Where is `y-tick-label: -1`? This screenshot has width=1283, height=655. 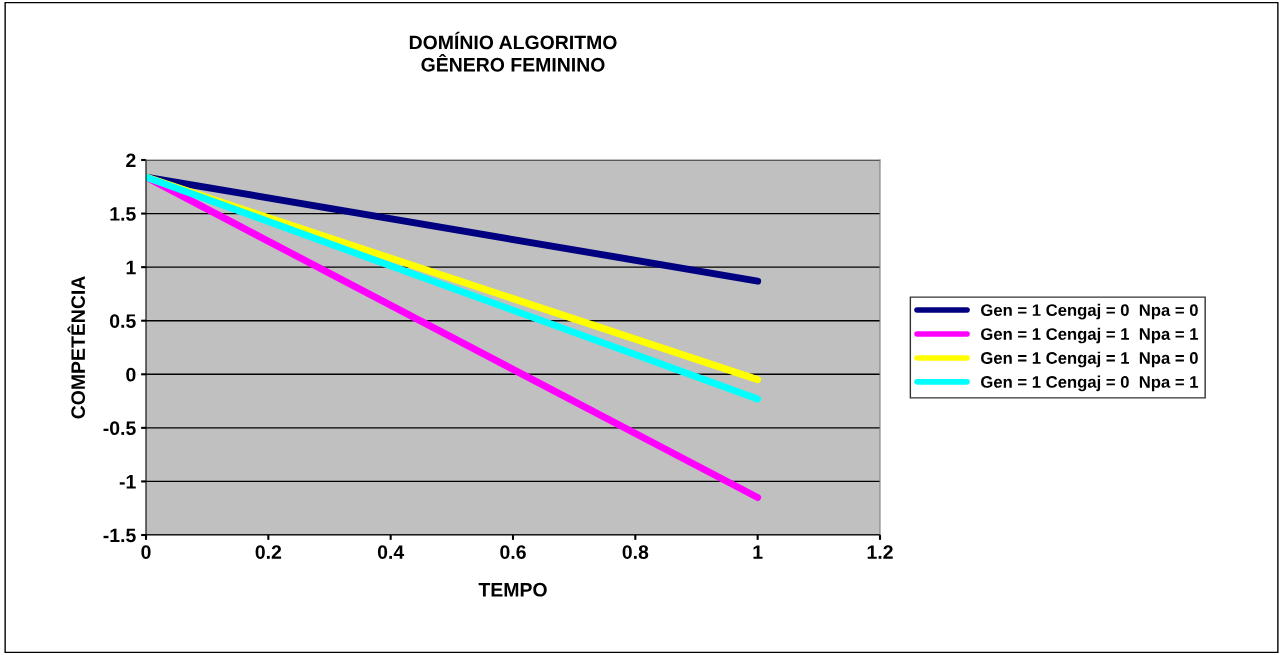
y-tick-label: -1 is located at coordinates (127, 482).